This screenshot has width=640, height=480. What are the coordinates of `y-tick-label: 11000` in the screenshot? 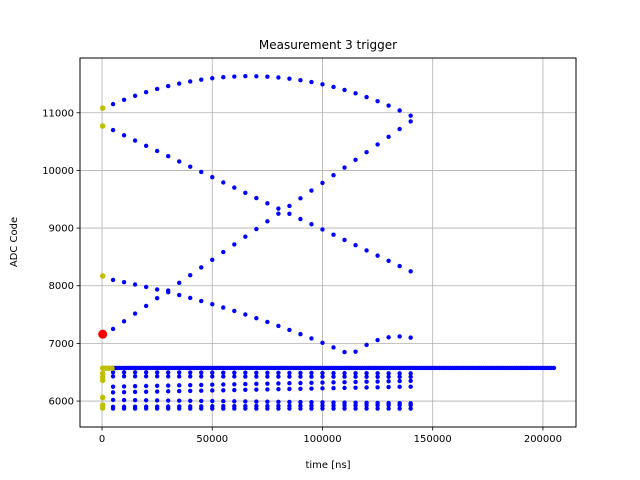 It's located at (58, 113).